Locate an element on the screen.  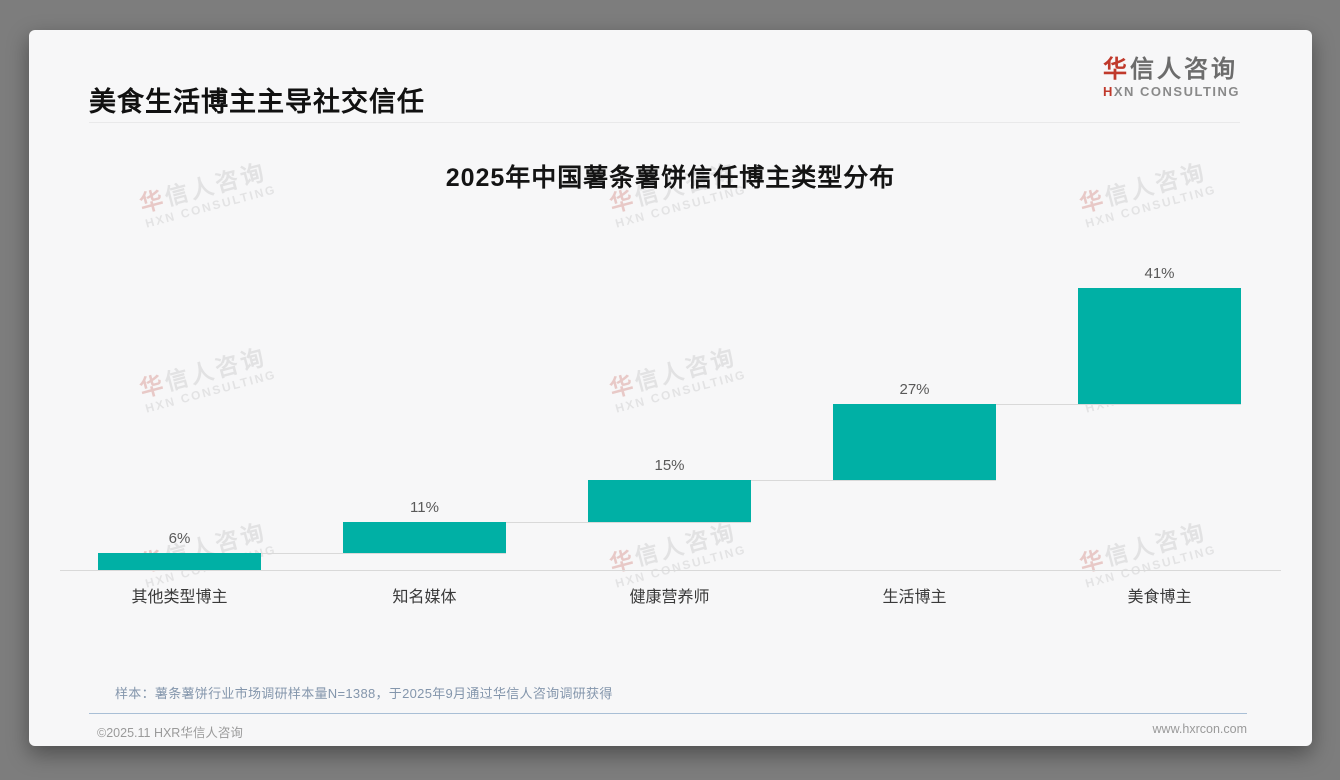
chart-title: 2025年中国薯条薯饼信任博主类型分布 is located at coordinates (670, 178).